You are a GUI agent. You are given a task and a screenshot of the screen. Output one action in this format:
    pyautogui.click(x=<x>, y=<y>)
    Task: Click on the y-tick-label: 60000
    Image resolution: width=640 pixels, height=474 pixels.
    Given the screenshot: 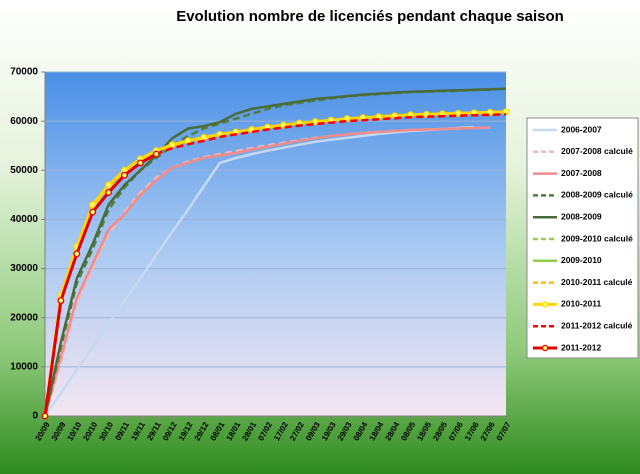 What is the action you would take?
    pyautogui.click(x=24, y=121)
    